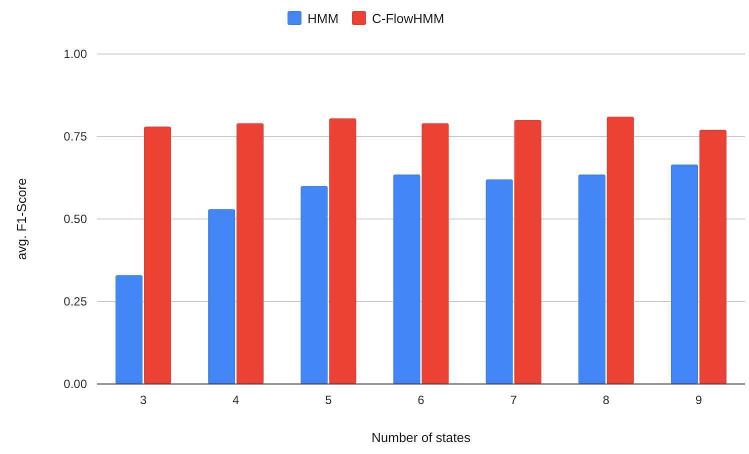 The height and width of the screenshot is (454, 749). What do you see at coordinates (421, 400) in the screenshot?
I see `x-tick-label: 6` at bounding box center [421, 400].